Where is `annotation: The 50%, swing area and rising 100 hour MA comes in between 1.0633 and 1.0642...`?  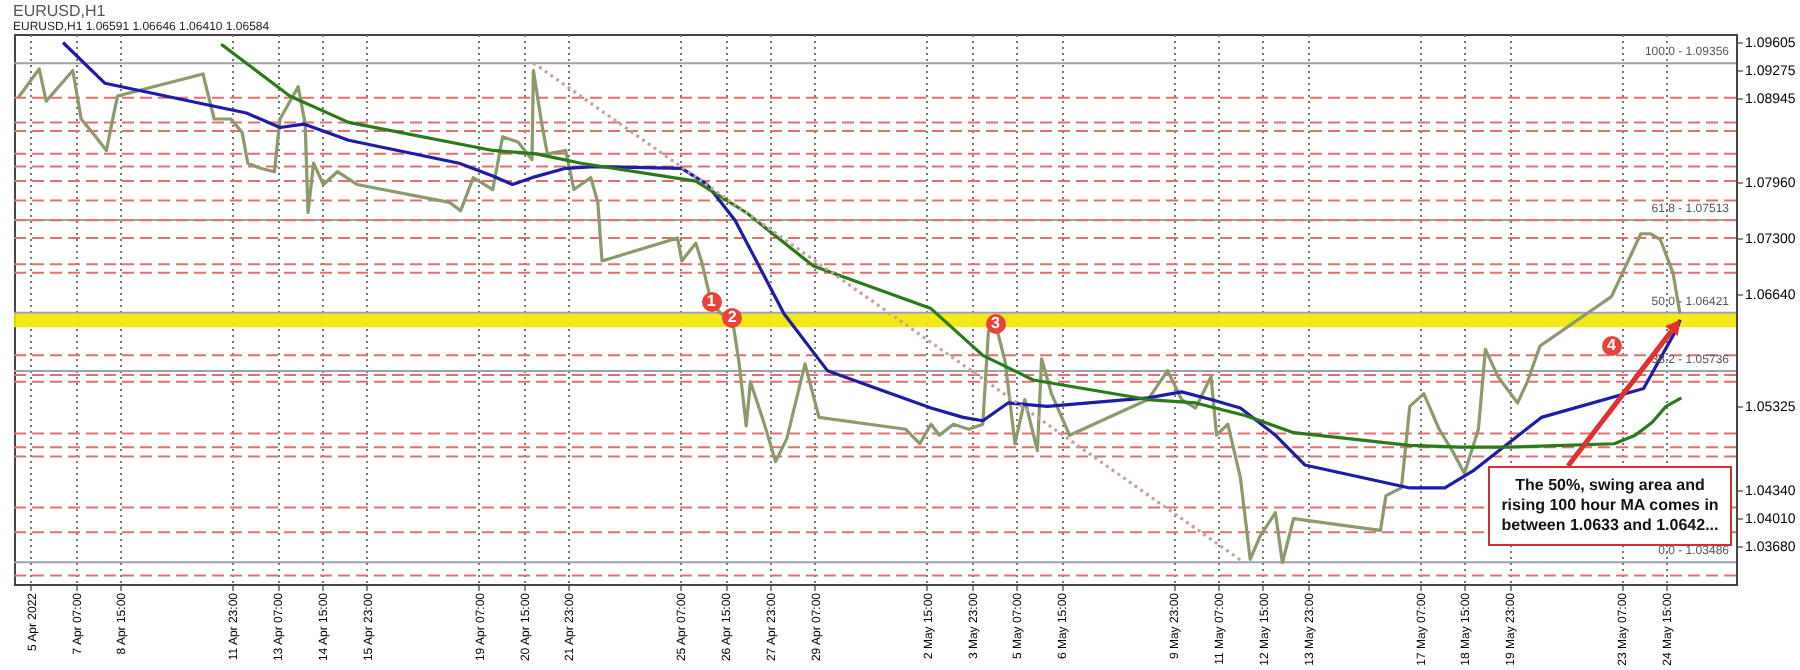
annotation: The 50%, swing area and rising 100 hour MA comes in between 1.0633 and 1.0642... is located at coordinates (1610, 505).